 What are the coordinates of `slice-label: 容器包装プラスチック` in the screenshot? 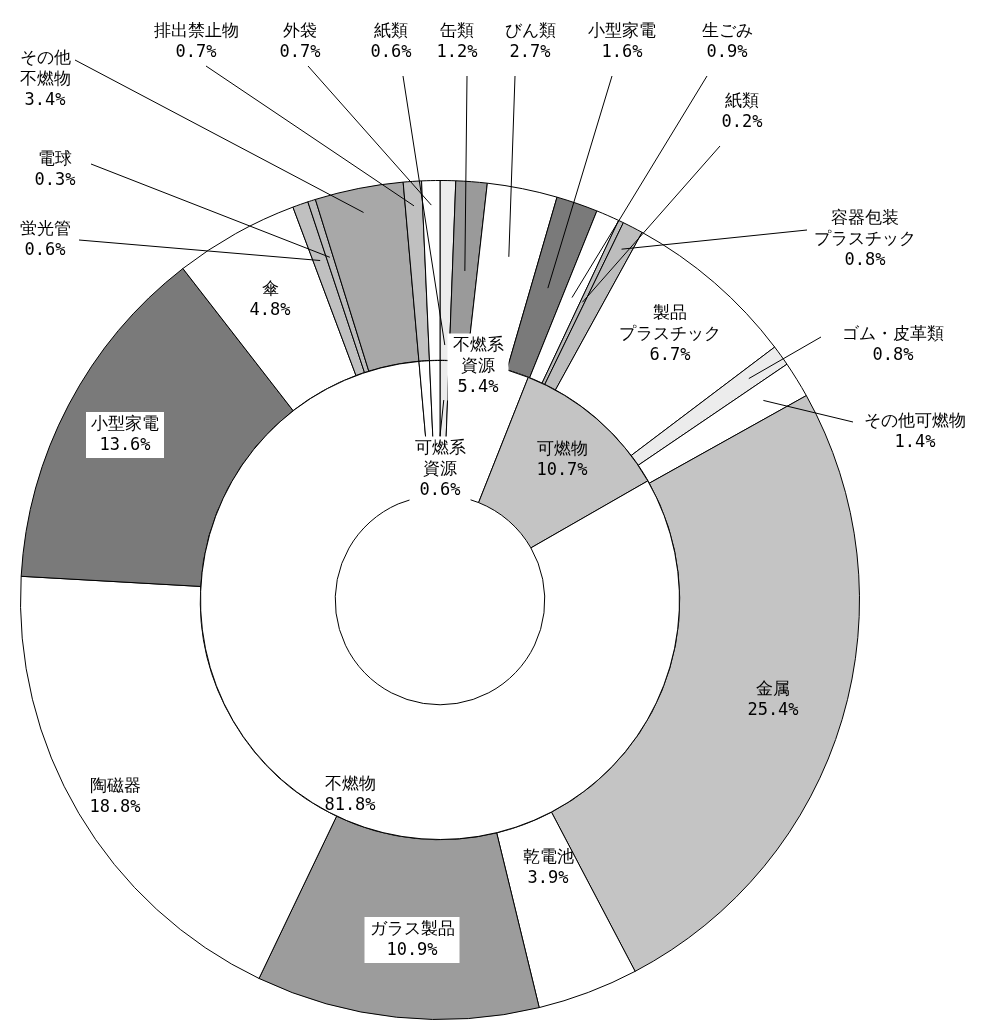 It's located at (865, 228).